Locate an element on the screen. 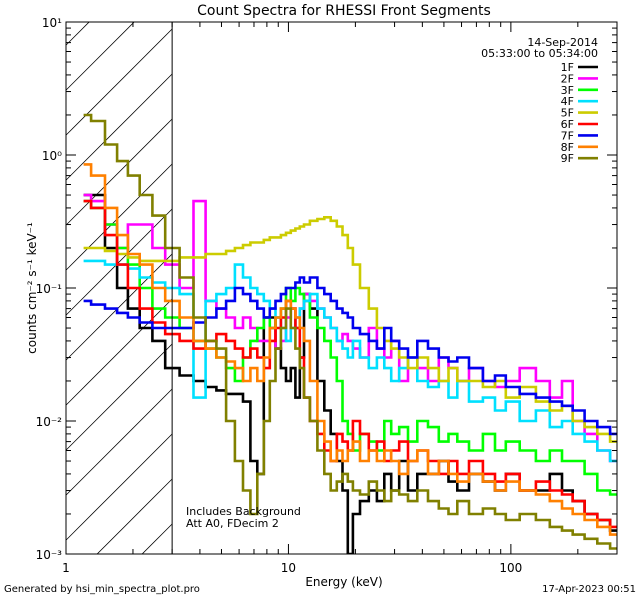  legend-label-8F: 8F is located at coordinates (567, 147).